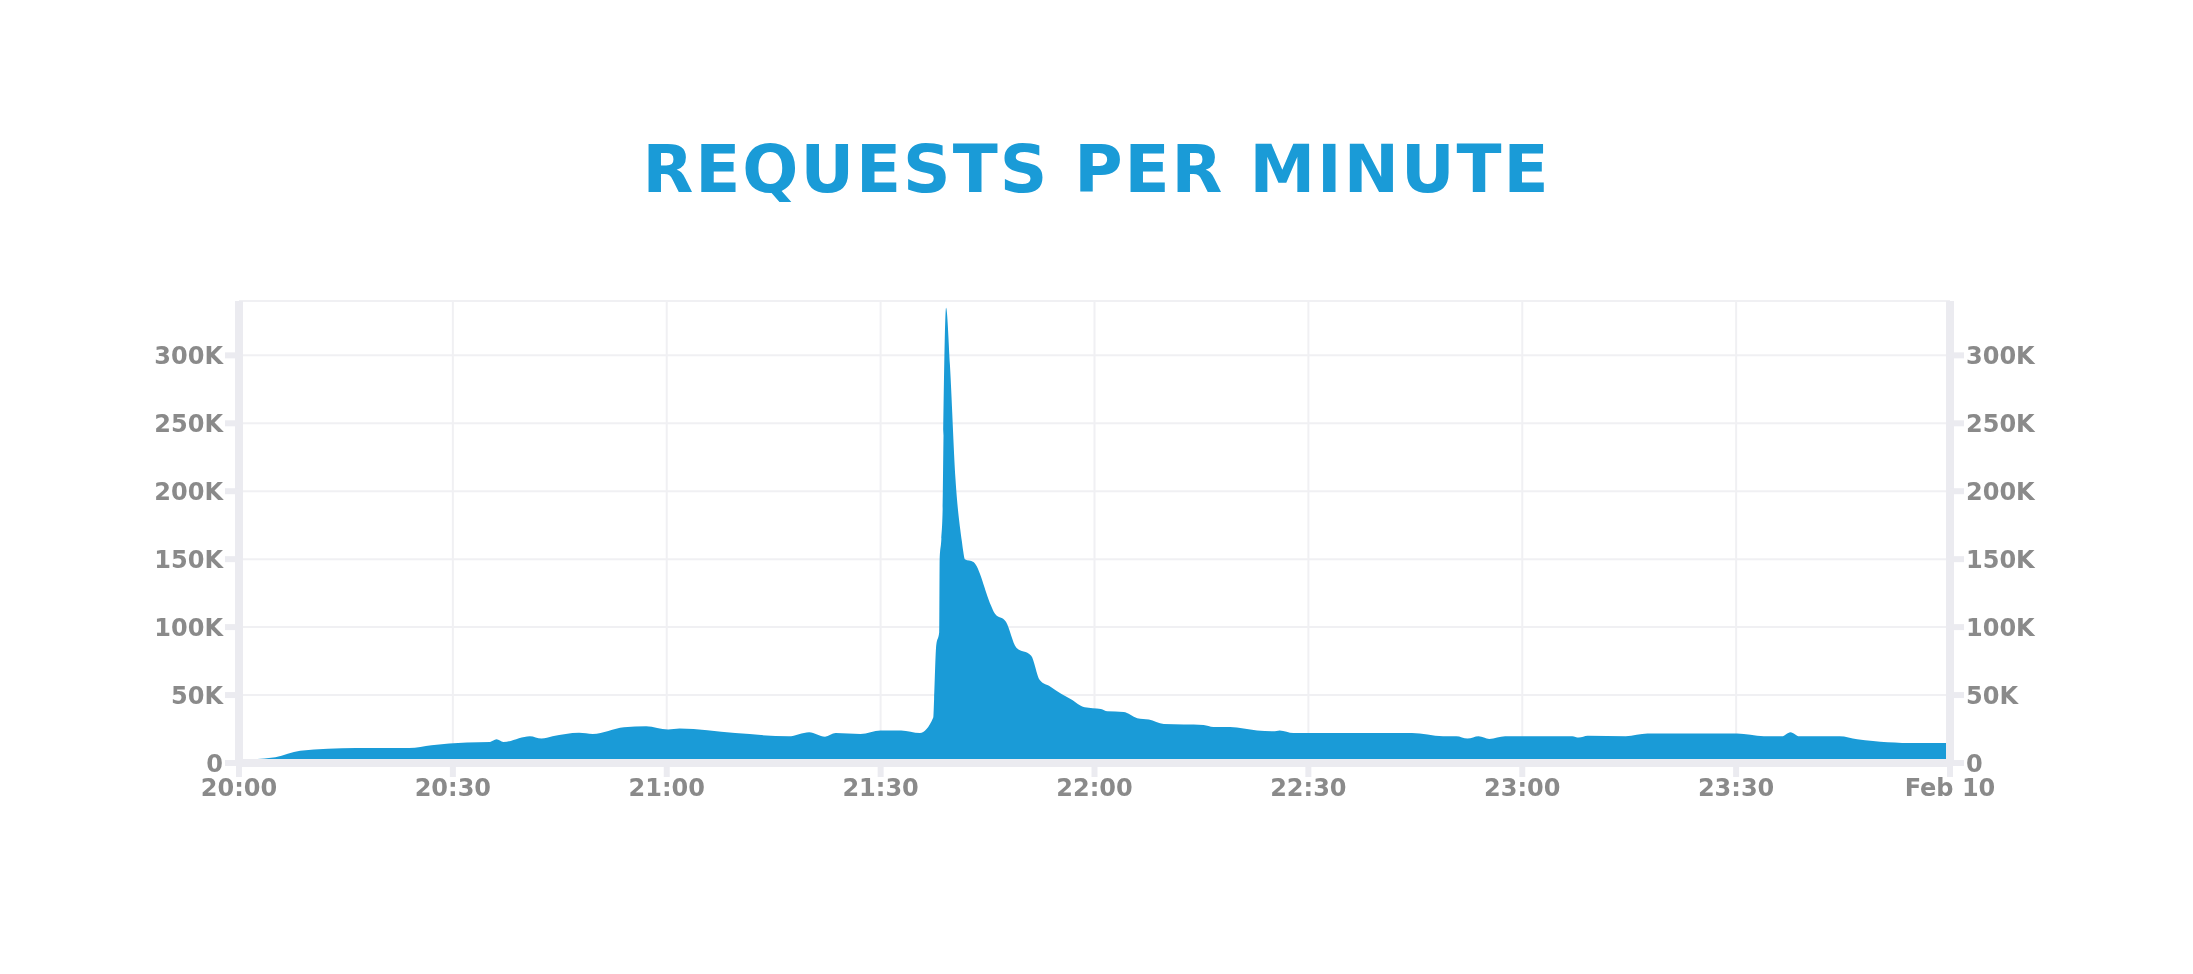  What do you see at coordinates (1094, 788) in the screenshot?
I see `x-tick-label: 22:00` at bounding box center [1094, 788].